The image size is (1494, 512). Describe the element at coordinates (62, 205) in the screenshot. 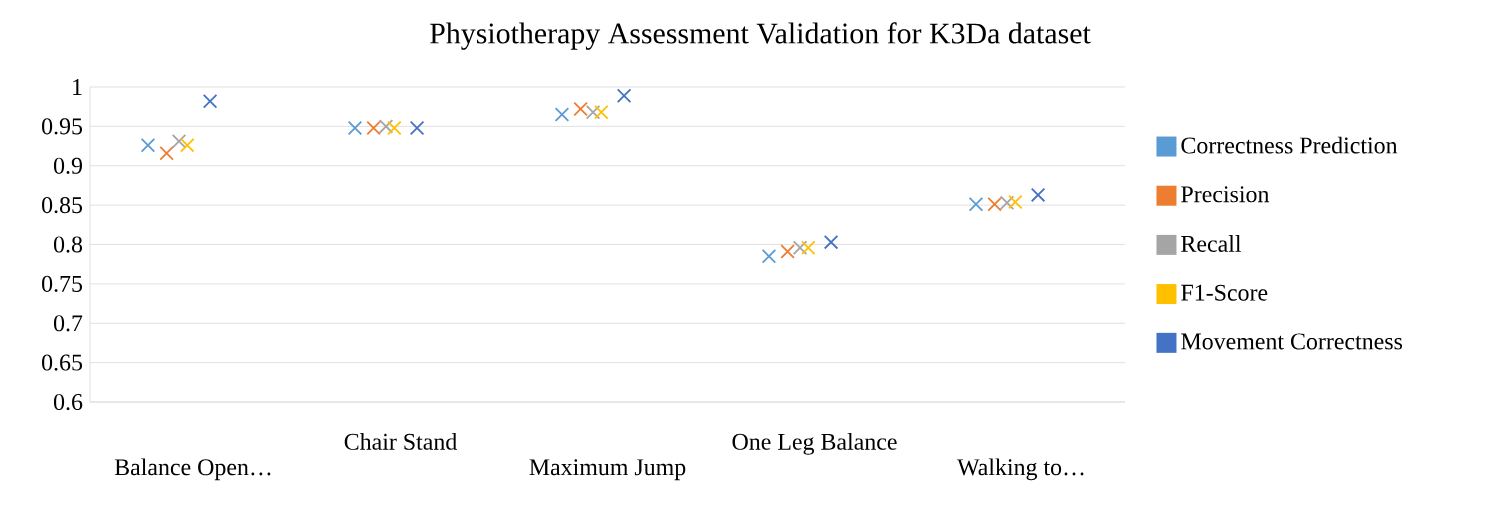

I see `y-tick-label: 0.85` at that location.